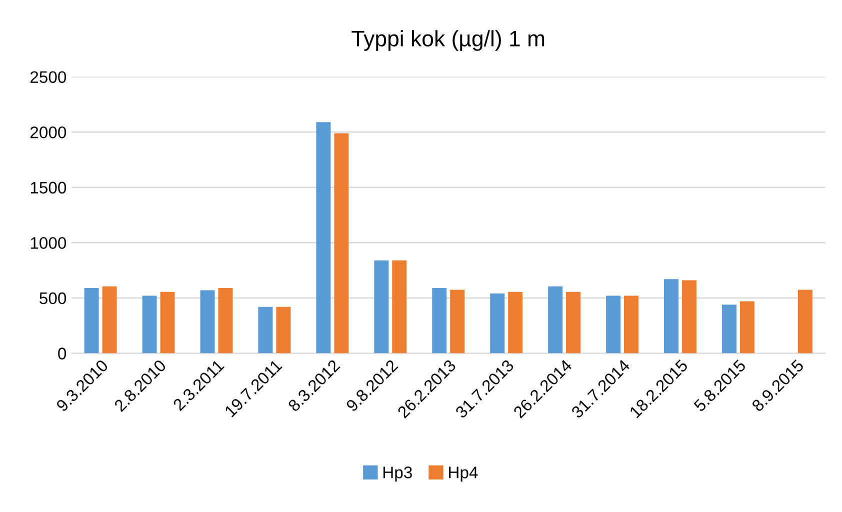 The height and width of the screenshot is (512, 842). Describe the element at coordinates (397, 474) in the screenshot. I see `legend-label: Hp3` at that location.